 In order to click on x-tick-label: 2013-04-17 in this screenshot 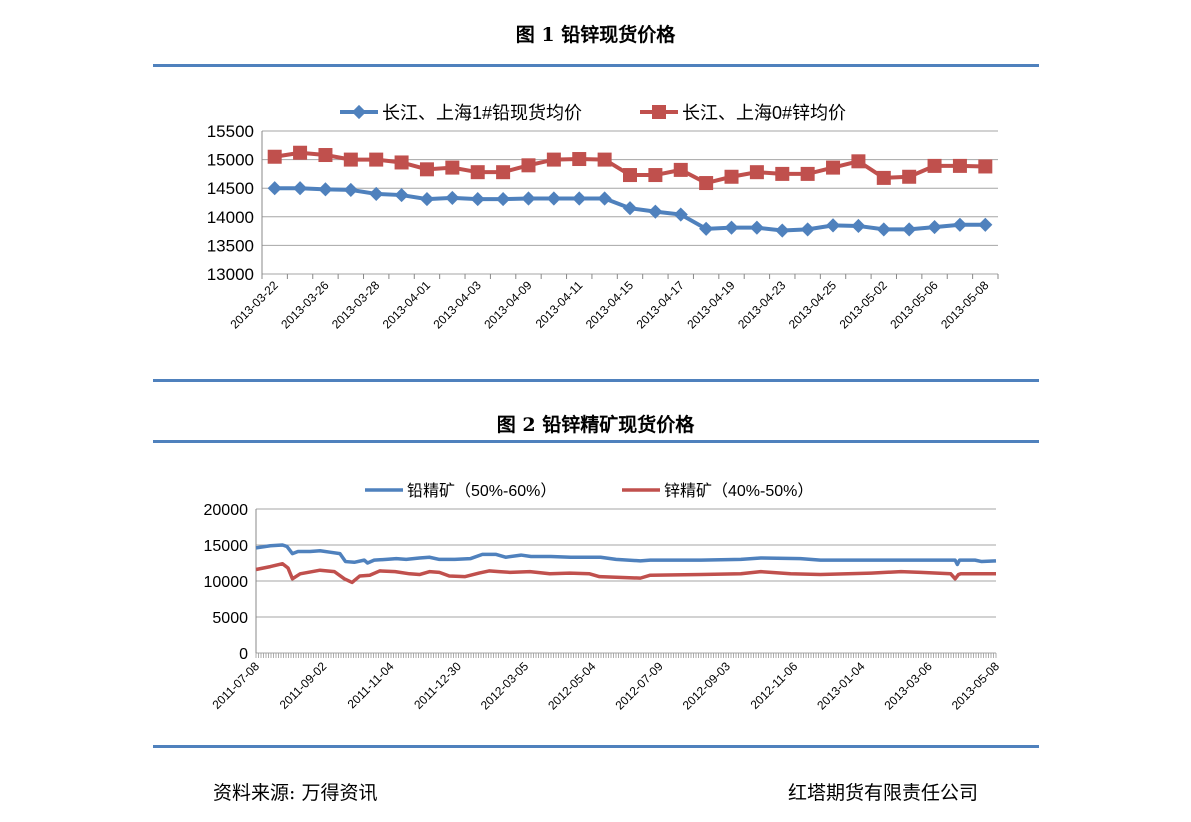, I will do `click(661, 305)`.